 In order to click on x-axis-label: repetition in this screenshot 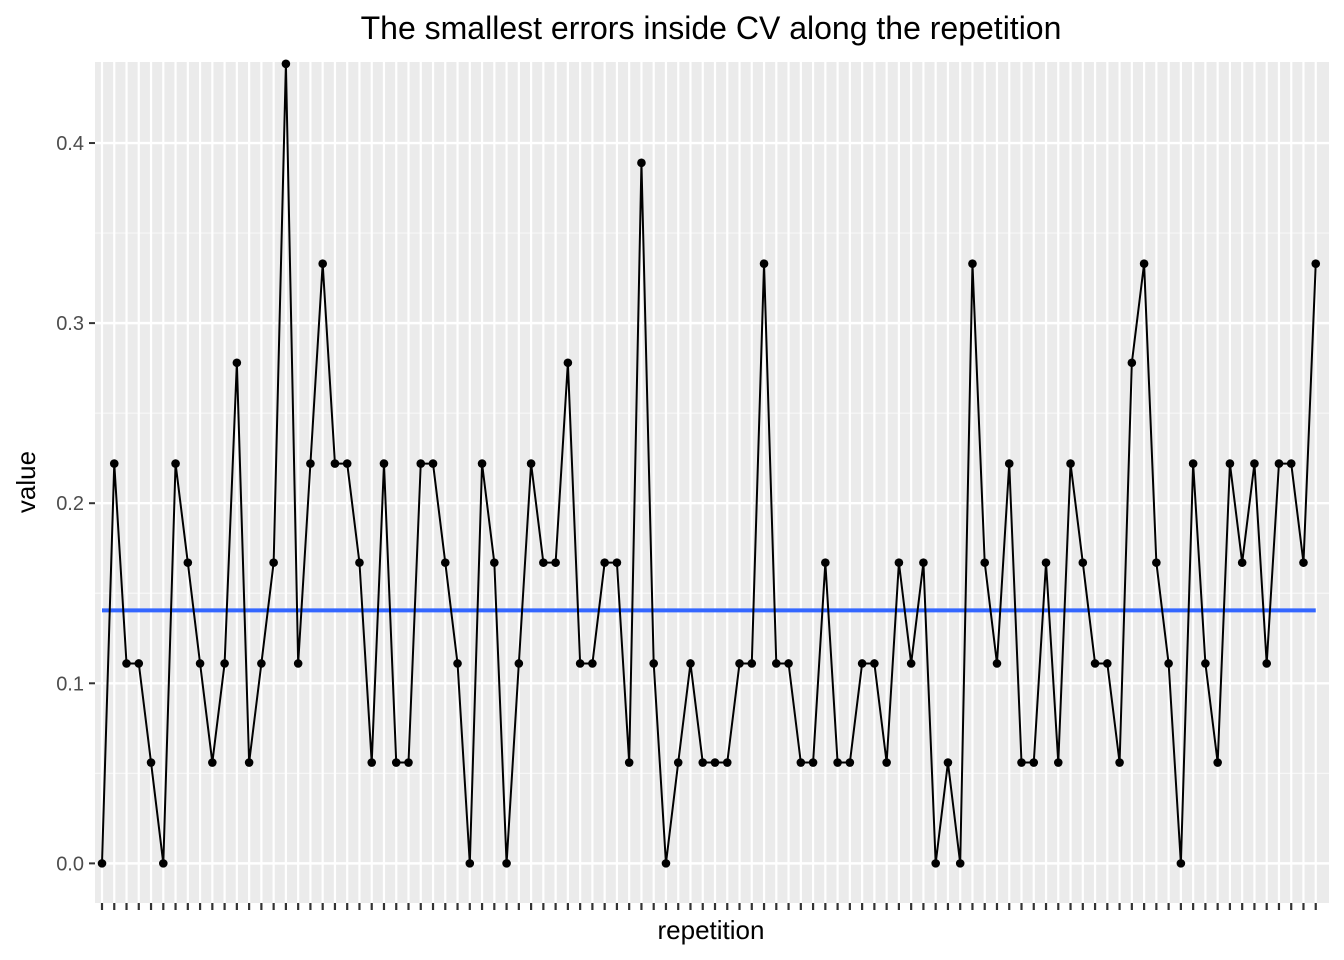, I will do `click(711, 930)`.